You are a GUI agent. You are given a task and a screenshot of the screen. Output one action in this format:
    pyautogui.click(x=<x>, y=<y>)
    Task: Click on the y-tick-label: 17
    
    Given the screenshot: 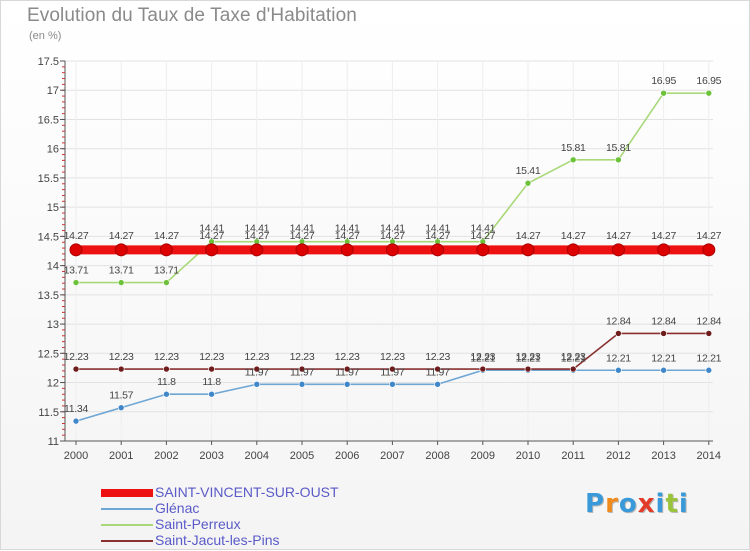 What is the action you would take?
    pyautogui.click(x=53, y=91)
    